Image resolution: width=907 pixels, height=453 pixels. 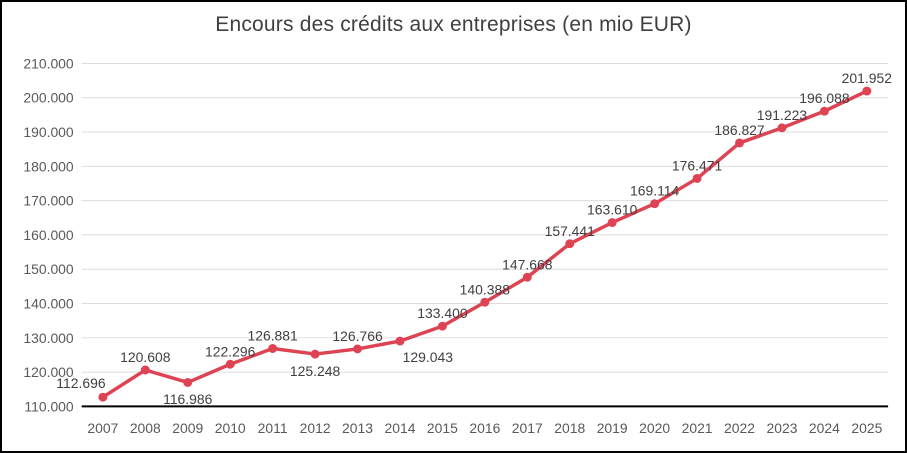 I want to click on x-axis-tick-label: 2024, so click(x=824, y=428).